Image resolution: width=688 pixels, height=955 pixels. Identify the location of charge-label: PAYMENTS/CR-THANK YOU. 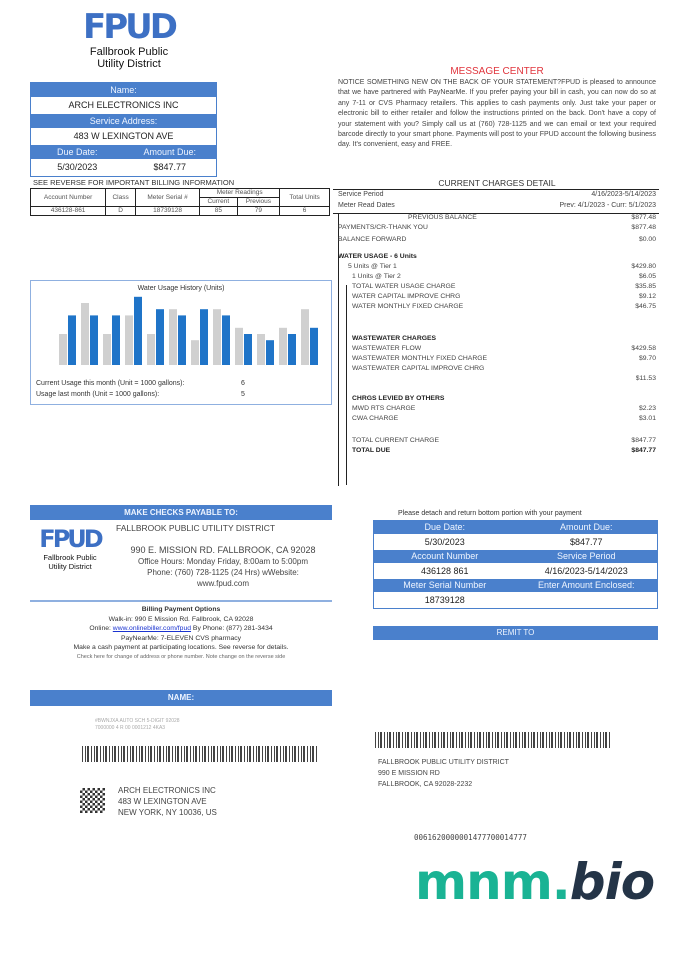
(383, 227).